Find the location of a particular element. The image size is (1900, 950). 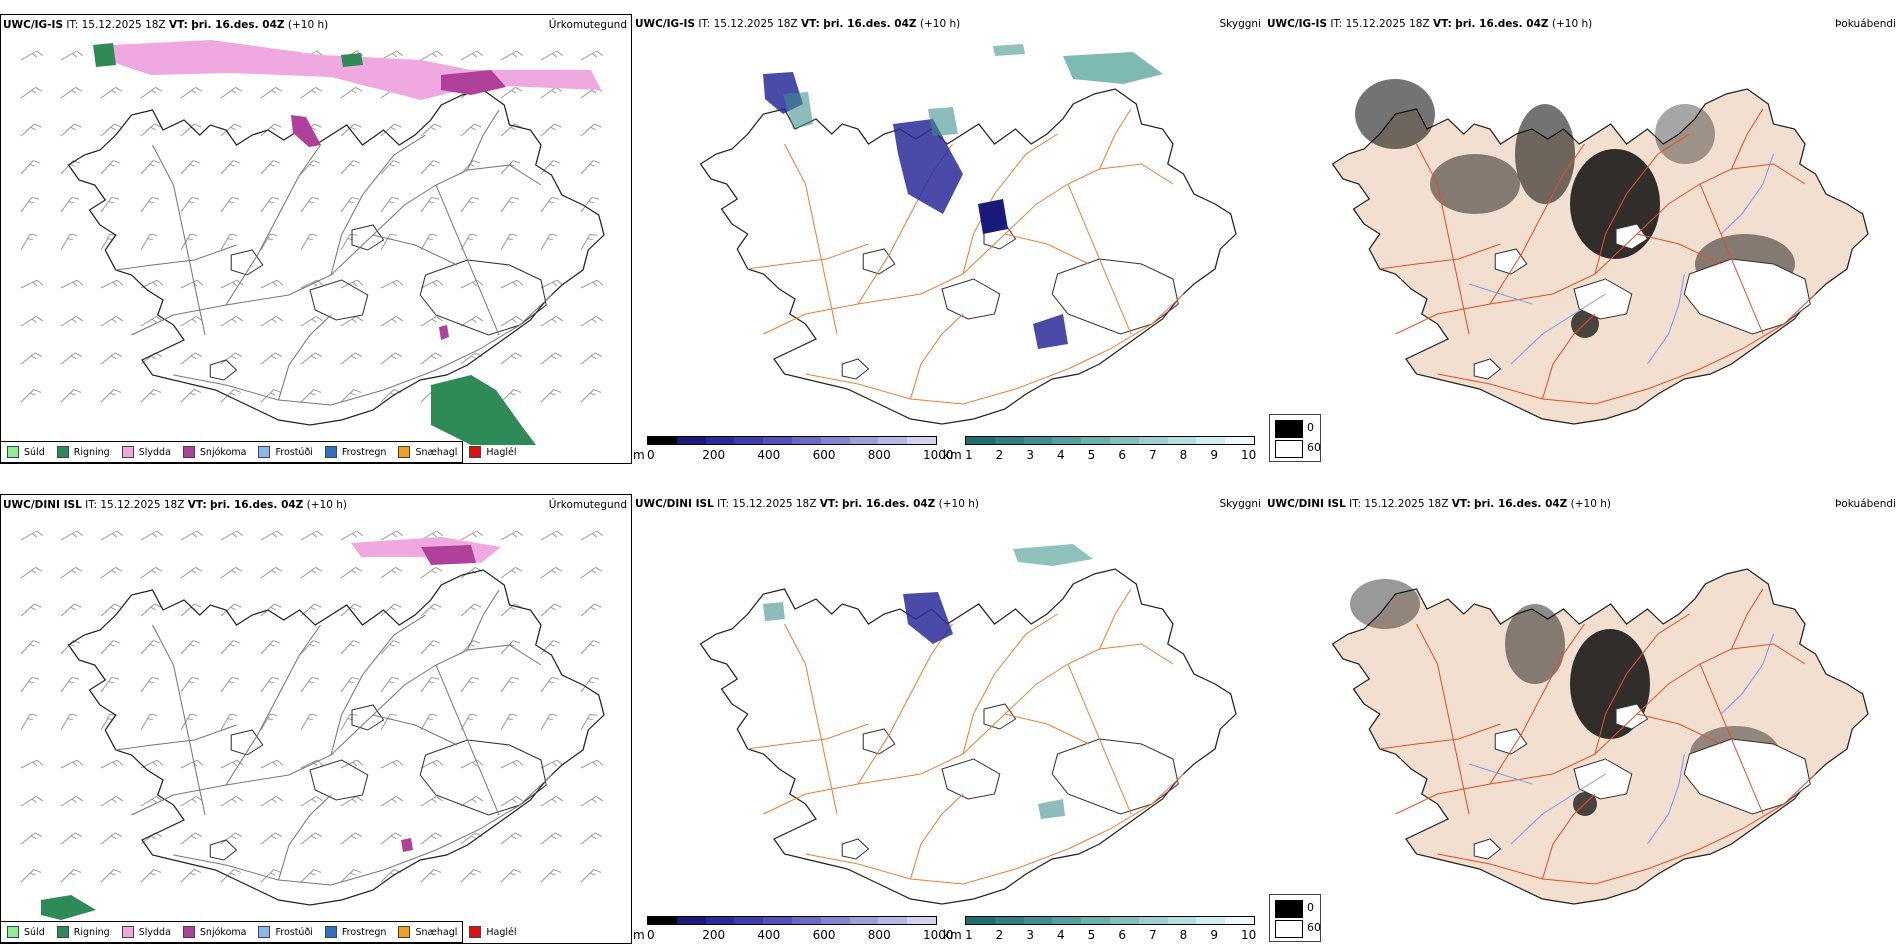

precip-legend-item: Frostúði is located at coordinates (285, 932).